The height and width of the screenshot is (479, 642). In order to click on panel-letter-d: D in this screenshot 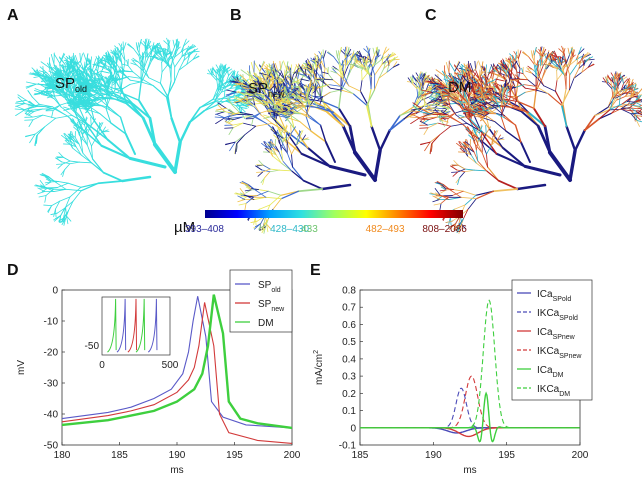, I will do `click(13, 270)`.